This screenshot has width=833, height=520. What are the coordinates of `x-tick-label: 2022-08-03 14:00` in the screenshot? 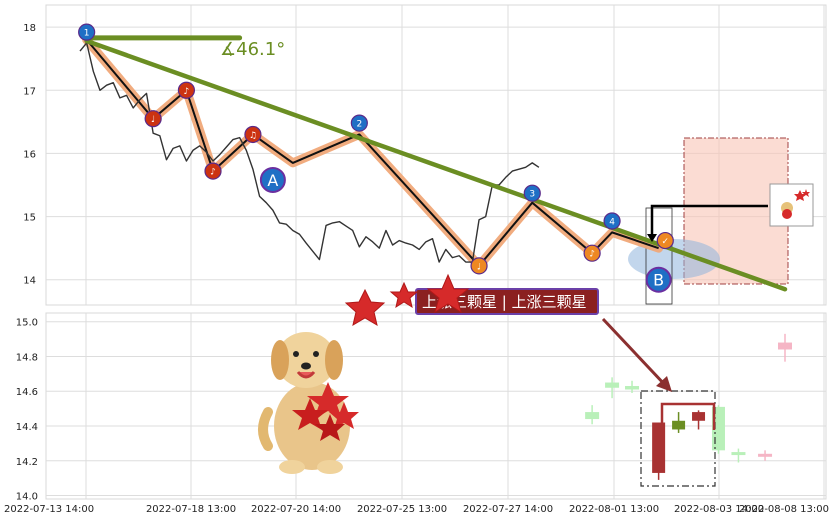 It's located at (719, 509).